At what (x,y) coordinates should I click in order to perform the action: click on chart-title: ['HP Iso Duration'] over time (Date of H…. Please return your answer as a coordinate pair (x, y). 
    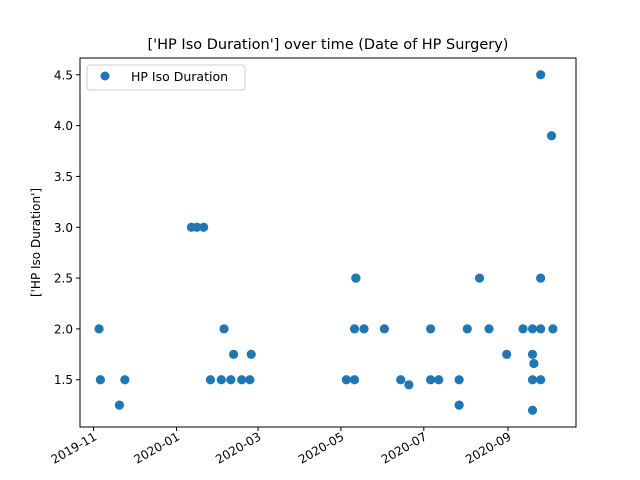
    Looking at the image, I should click on (328, 45).